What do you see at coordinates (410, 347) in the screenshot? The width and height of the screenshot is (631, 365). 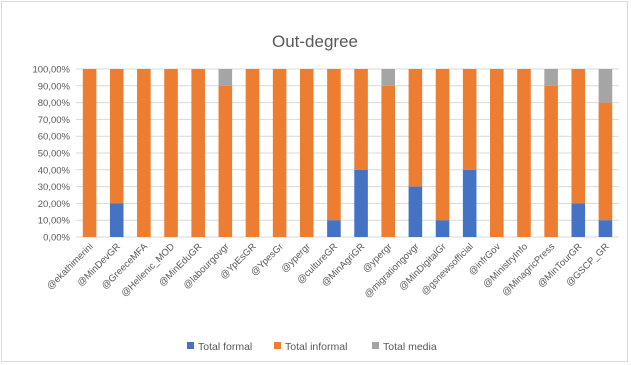 I see `legend-label: Total media` at bounding box center [410, 347].